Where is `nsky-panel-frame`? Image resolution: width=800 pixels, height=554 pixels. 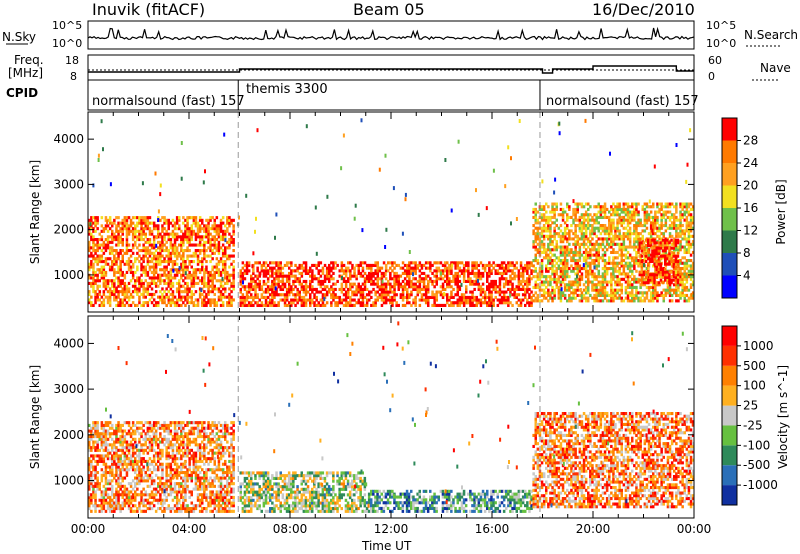 nsky-panel-frame is located at coordinates (391, 35).